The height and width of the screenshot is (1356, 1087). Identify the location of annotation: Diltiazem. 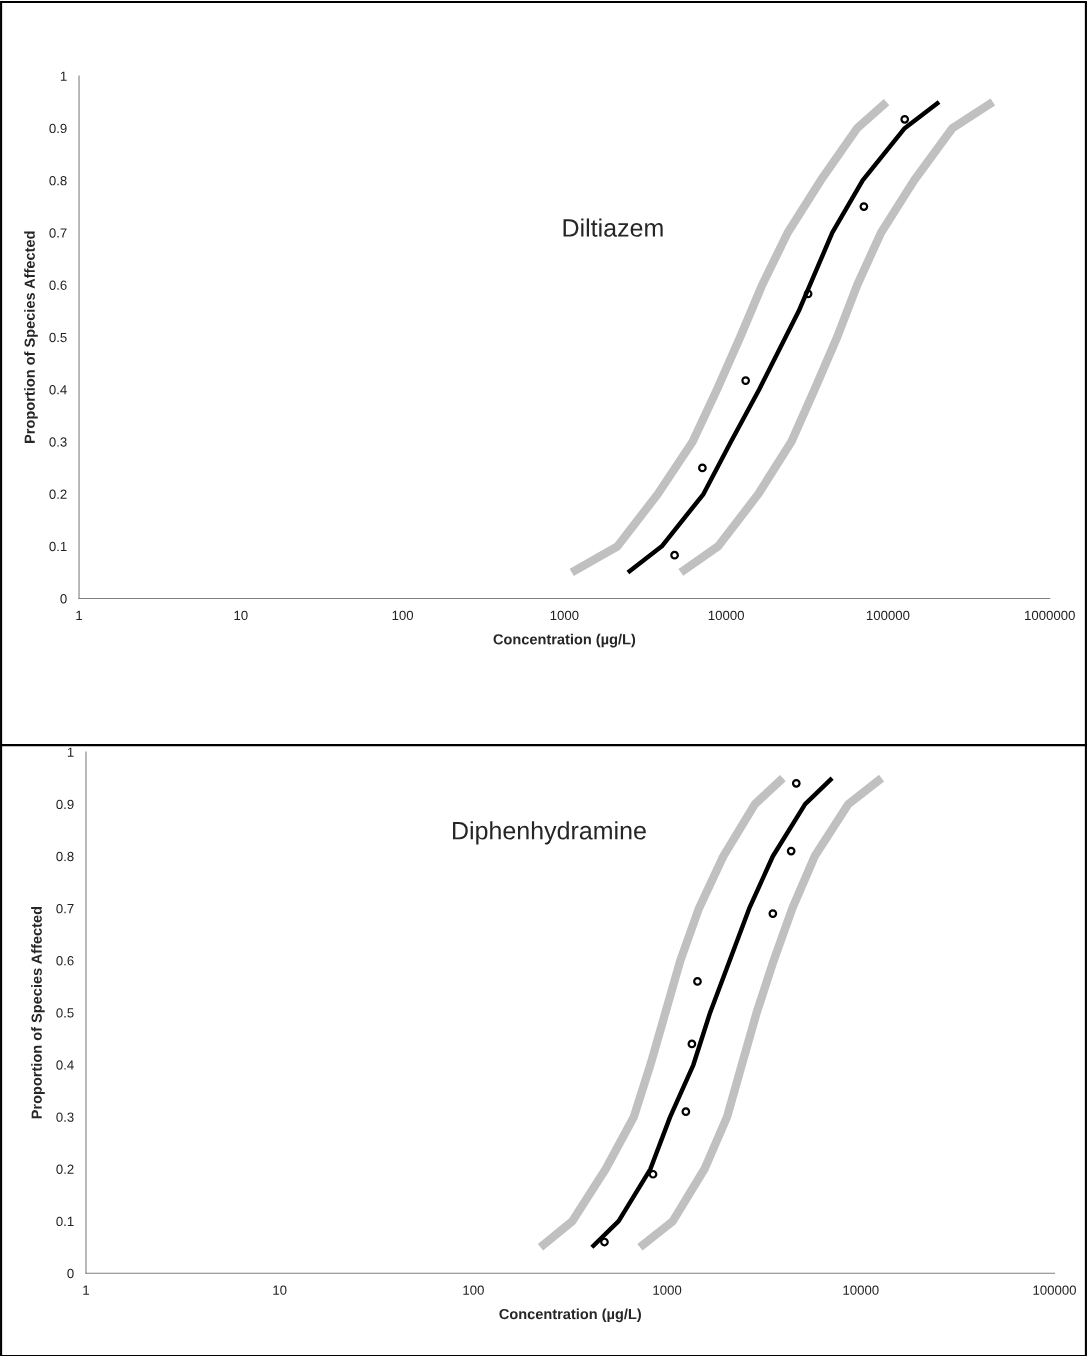
(613, 227).